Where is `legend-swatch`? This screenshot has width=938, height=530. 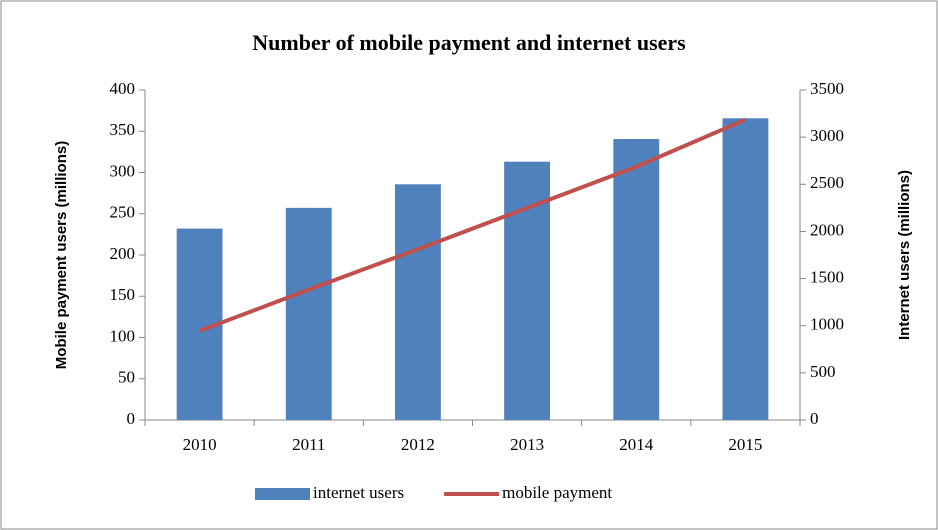 legend-swatch is located at coordinates (282, 494).